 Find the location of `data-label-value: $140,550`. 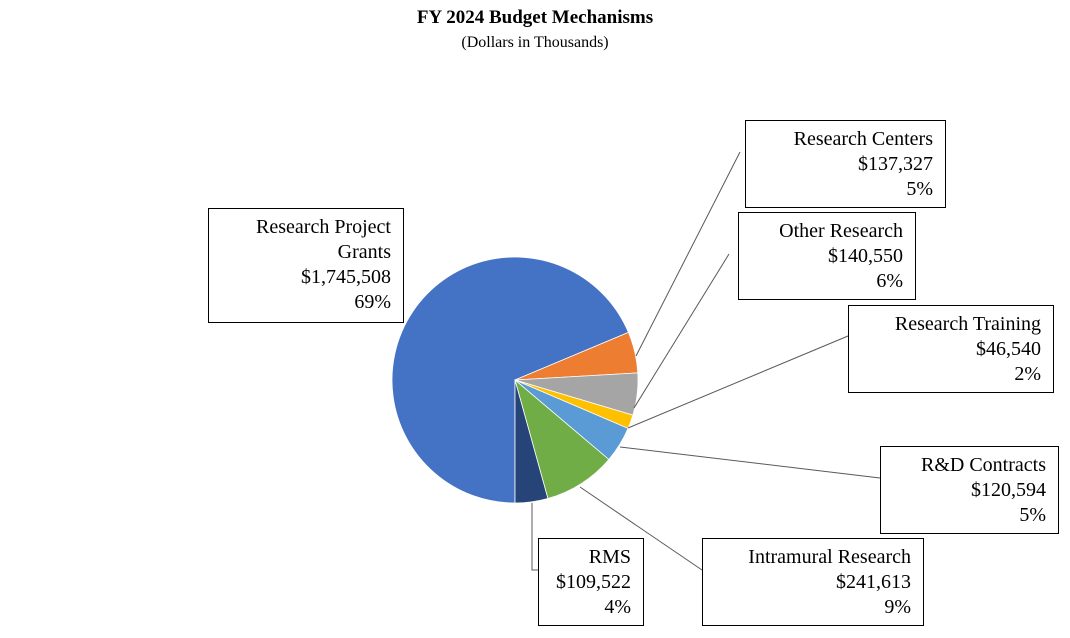

data-label-value: $140,550 is located at coordinates (865, 256).